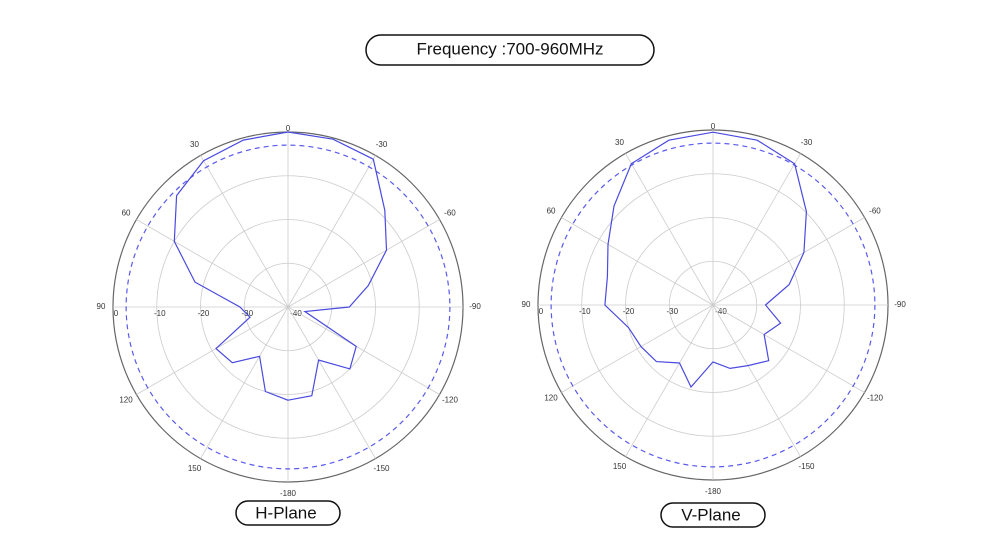  I want to click on plane-label: H-Plane, so click(285, 512).